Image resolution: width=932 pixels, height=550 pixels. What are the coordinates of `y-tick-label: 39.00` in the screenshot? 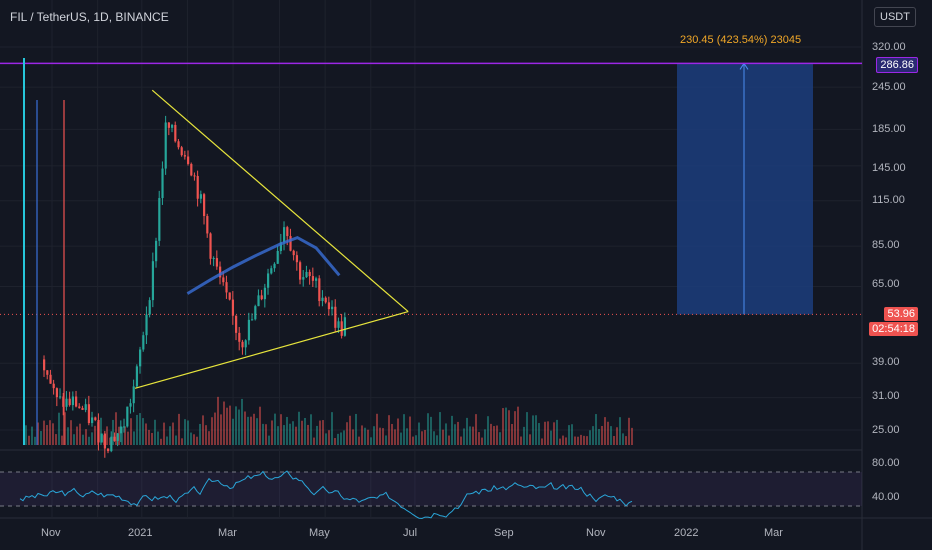 It's located at (886, 362).